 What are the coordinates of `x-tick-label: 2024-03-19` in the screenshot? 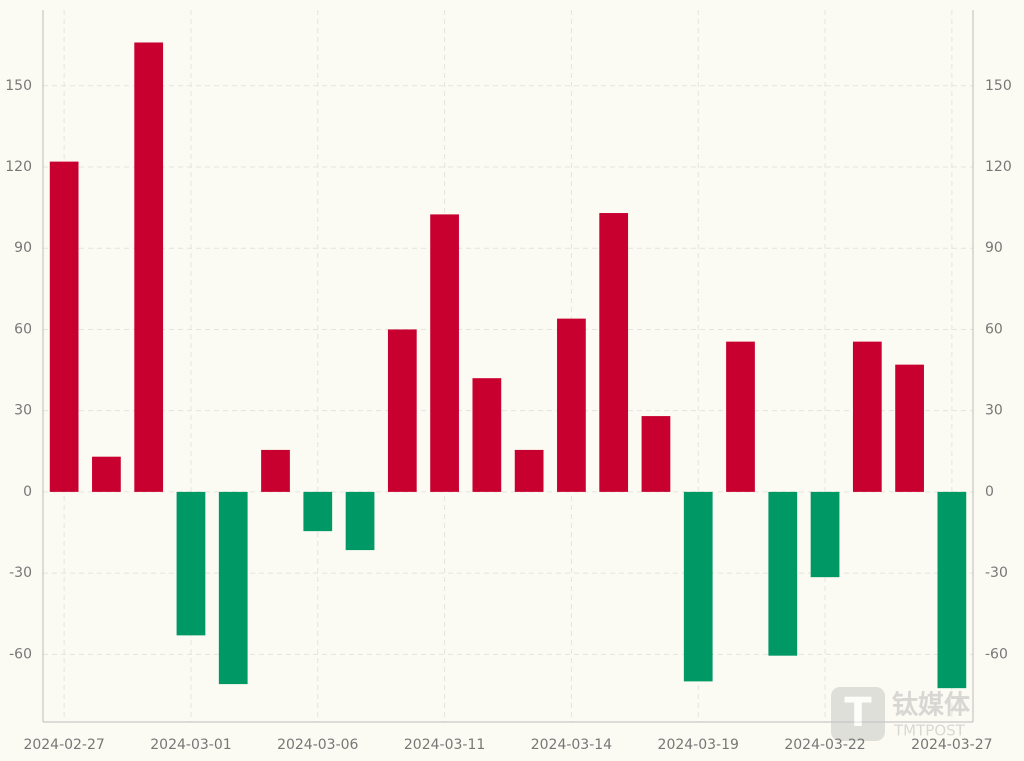 It's located at (698, 745).